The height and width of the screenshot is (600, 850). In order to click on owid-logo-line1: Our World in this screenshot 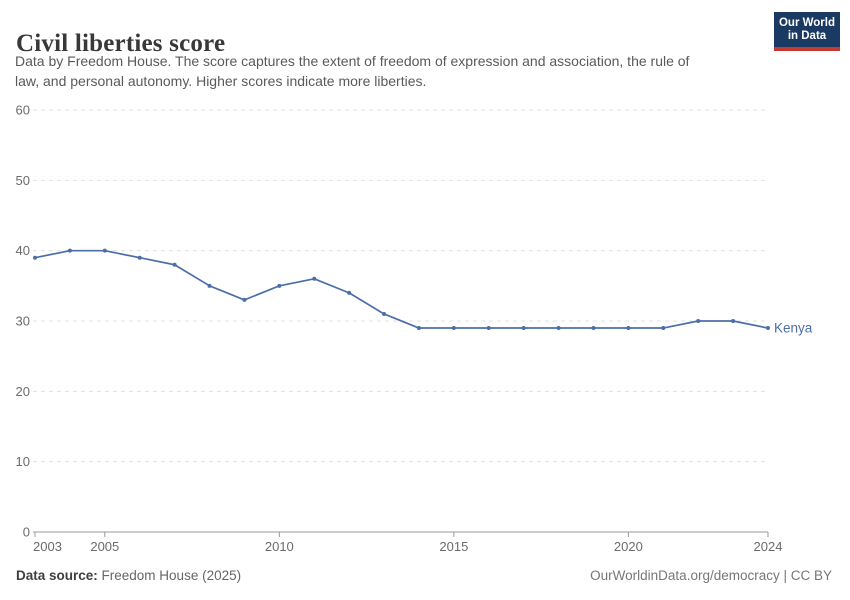, I will do `click(806, 23)`.